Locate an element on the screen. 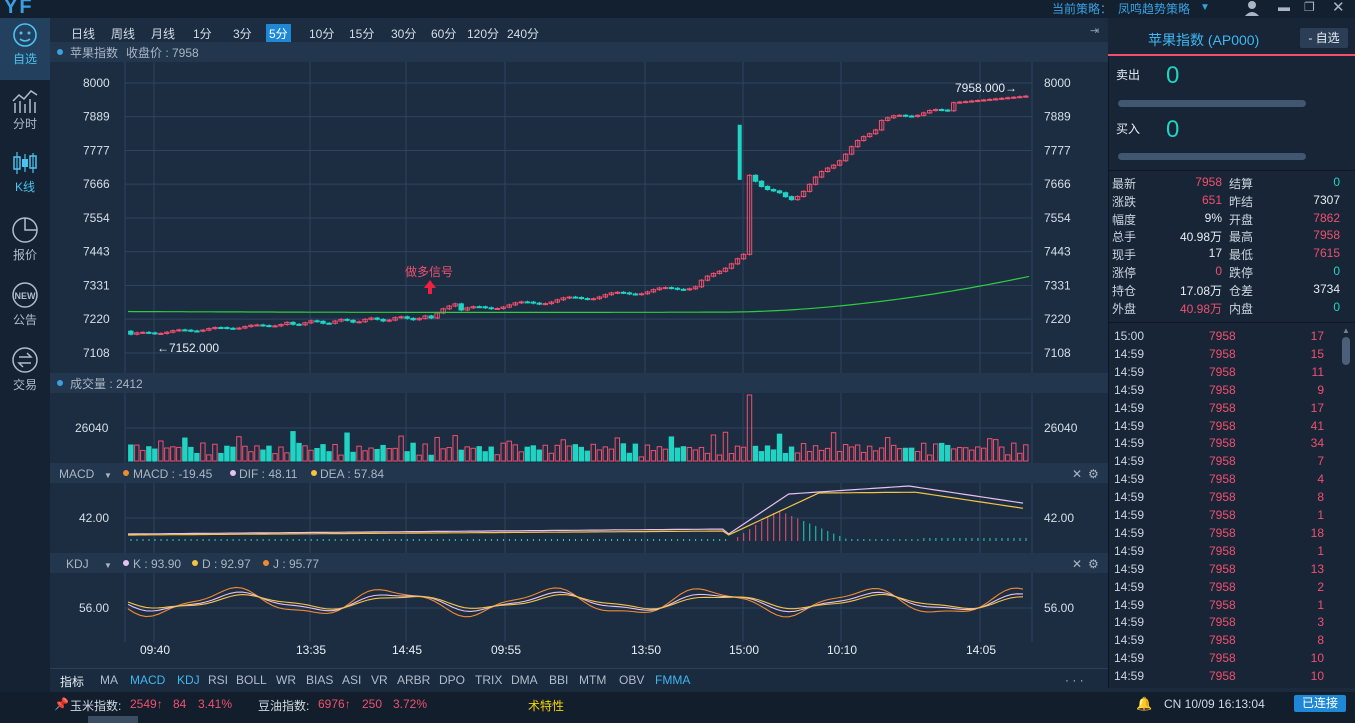 The image size is (1355, 723). dif-dot is located at coordinates (233, 473).